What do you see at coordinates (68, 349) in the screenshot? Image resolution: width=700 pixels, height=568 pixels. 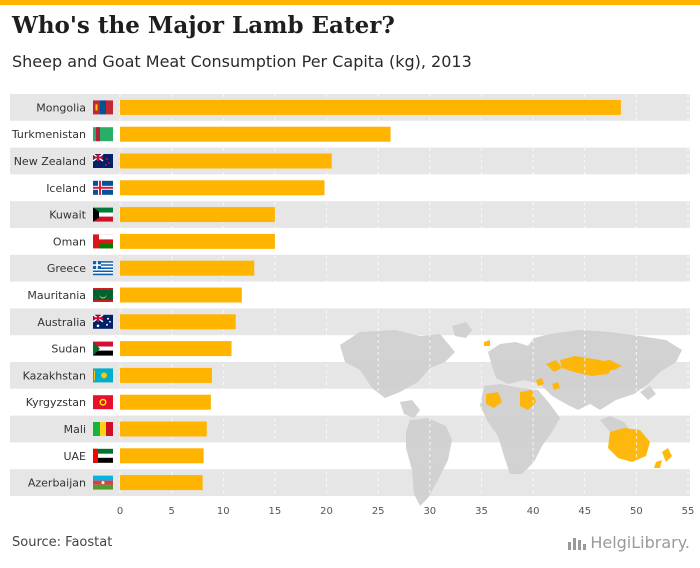 I see `category-label: Sudan` at bounding box center [68, 349].